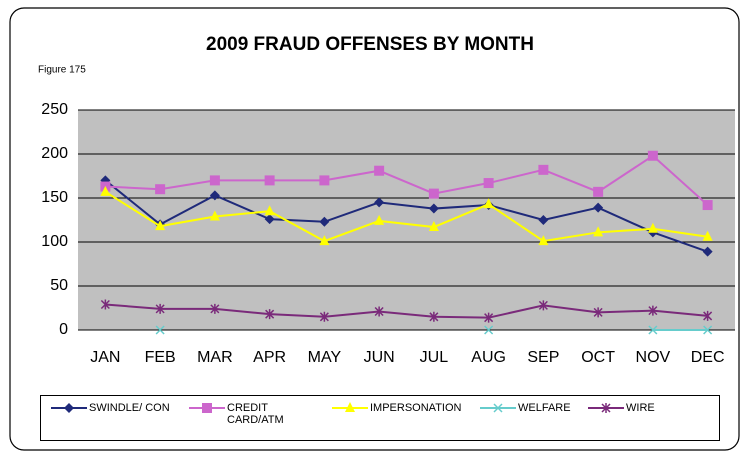 The height and width of the screenshot is (454, 749). I want to click on legend-label: CREDIT CARD/ATM, so click(255, 414).